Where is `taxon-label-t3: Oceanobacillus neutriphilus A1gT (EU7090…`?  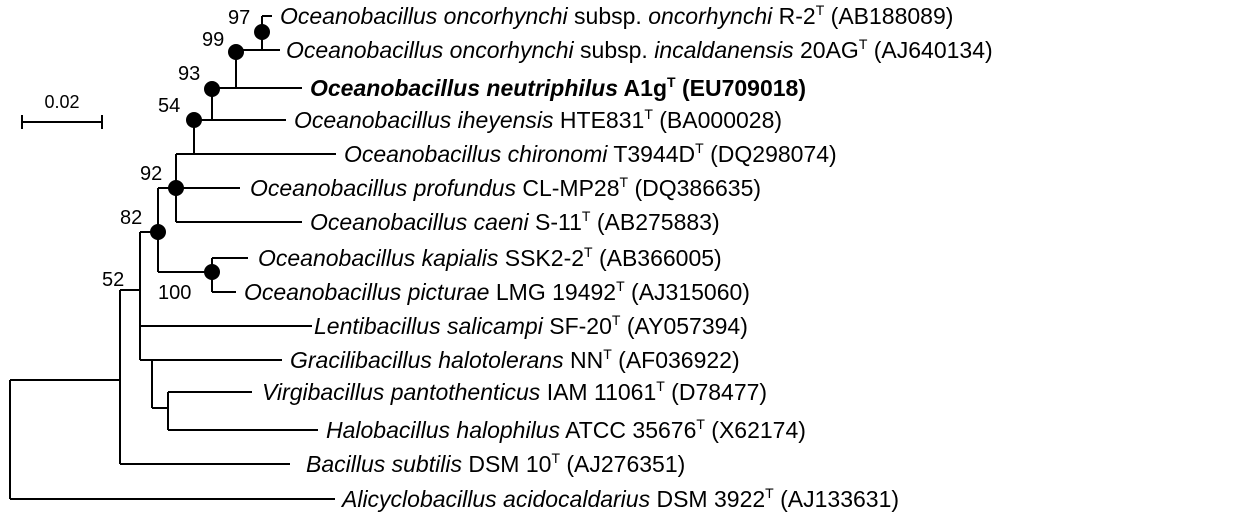
taxon-label-t3: Oceanobacillus neutriphilus A1gT (EU7090… is located at coordinates (558, 87).